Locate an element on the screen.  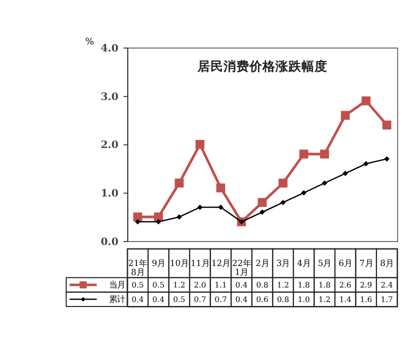
data-label: 1.0 is located at coordinates (304, 299).